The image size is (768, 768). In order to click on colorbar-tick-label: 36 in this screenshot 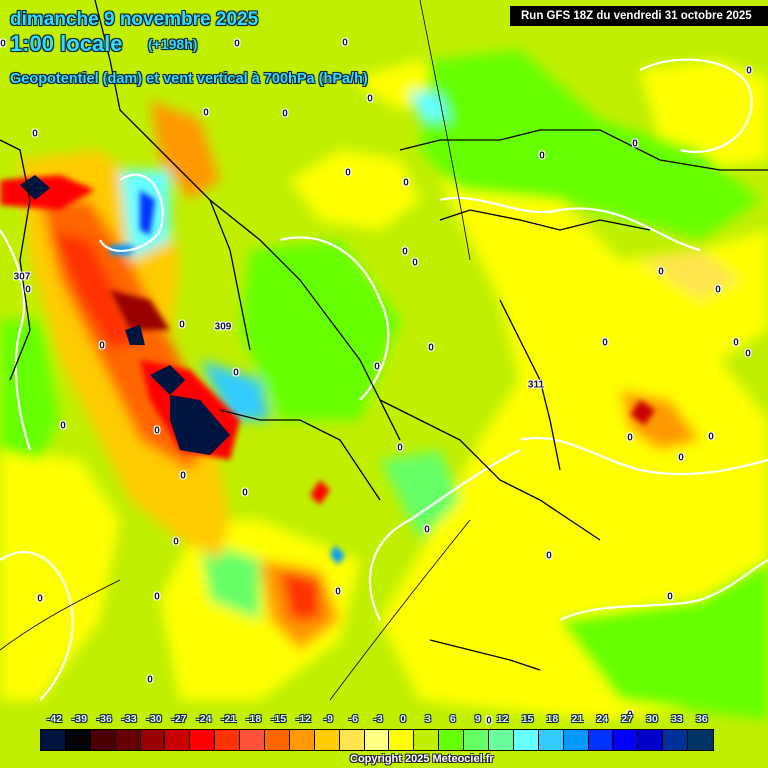, I will do `click(702, 719)`.